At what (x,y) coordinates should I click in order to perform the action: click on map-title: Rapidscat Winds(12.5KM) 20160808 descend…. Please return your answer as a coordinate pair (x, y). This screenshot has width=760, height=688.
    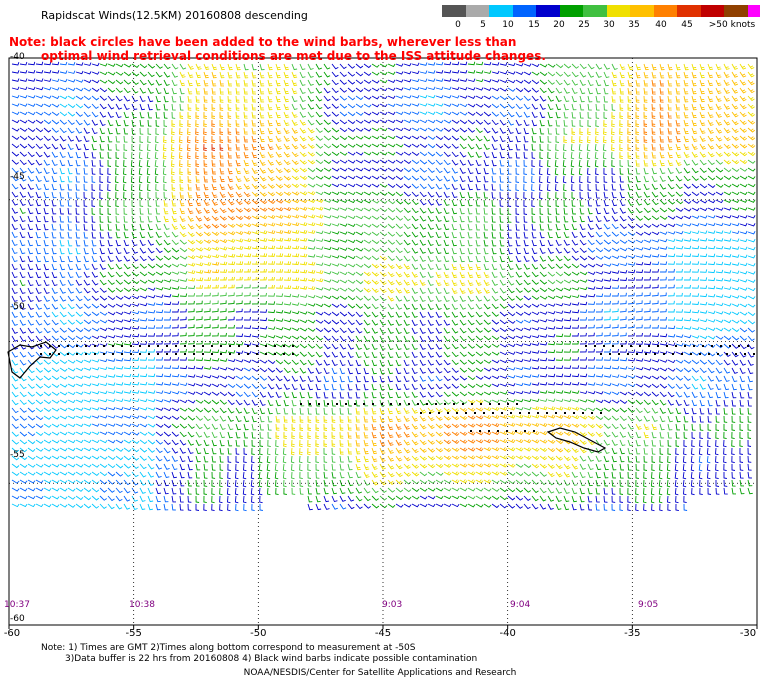
    Looking at the image, I should click on (174, 15).